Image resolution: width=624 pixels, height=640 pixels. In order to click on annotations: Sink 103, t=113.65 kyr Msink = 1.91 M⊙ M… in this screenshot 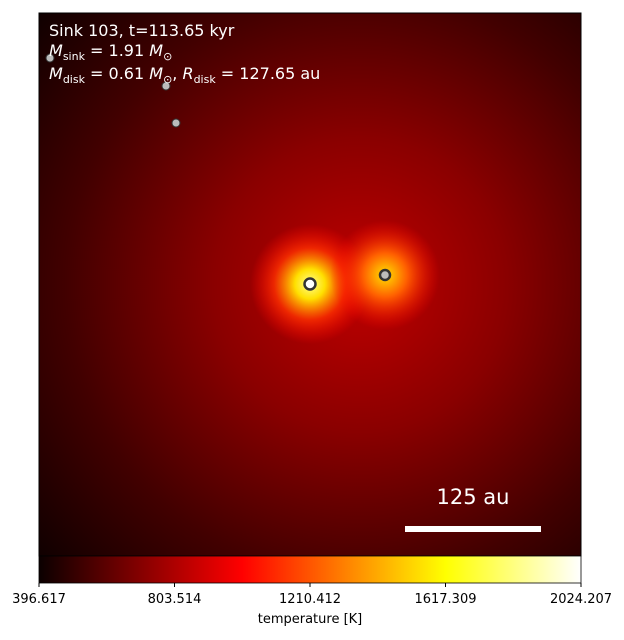, I will do `click(184, 53)`.